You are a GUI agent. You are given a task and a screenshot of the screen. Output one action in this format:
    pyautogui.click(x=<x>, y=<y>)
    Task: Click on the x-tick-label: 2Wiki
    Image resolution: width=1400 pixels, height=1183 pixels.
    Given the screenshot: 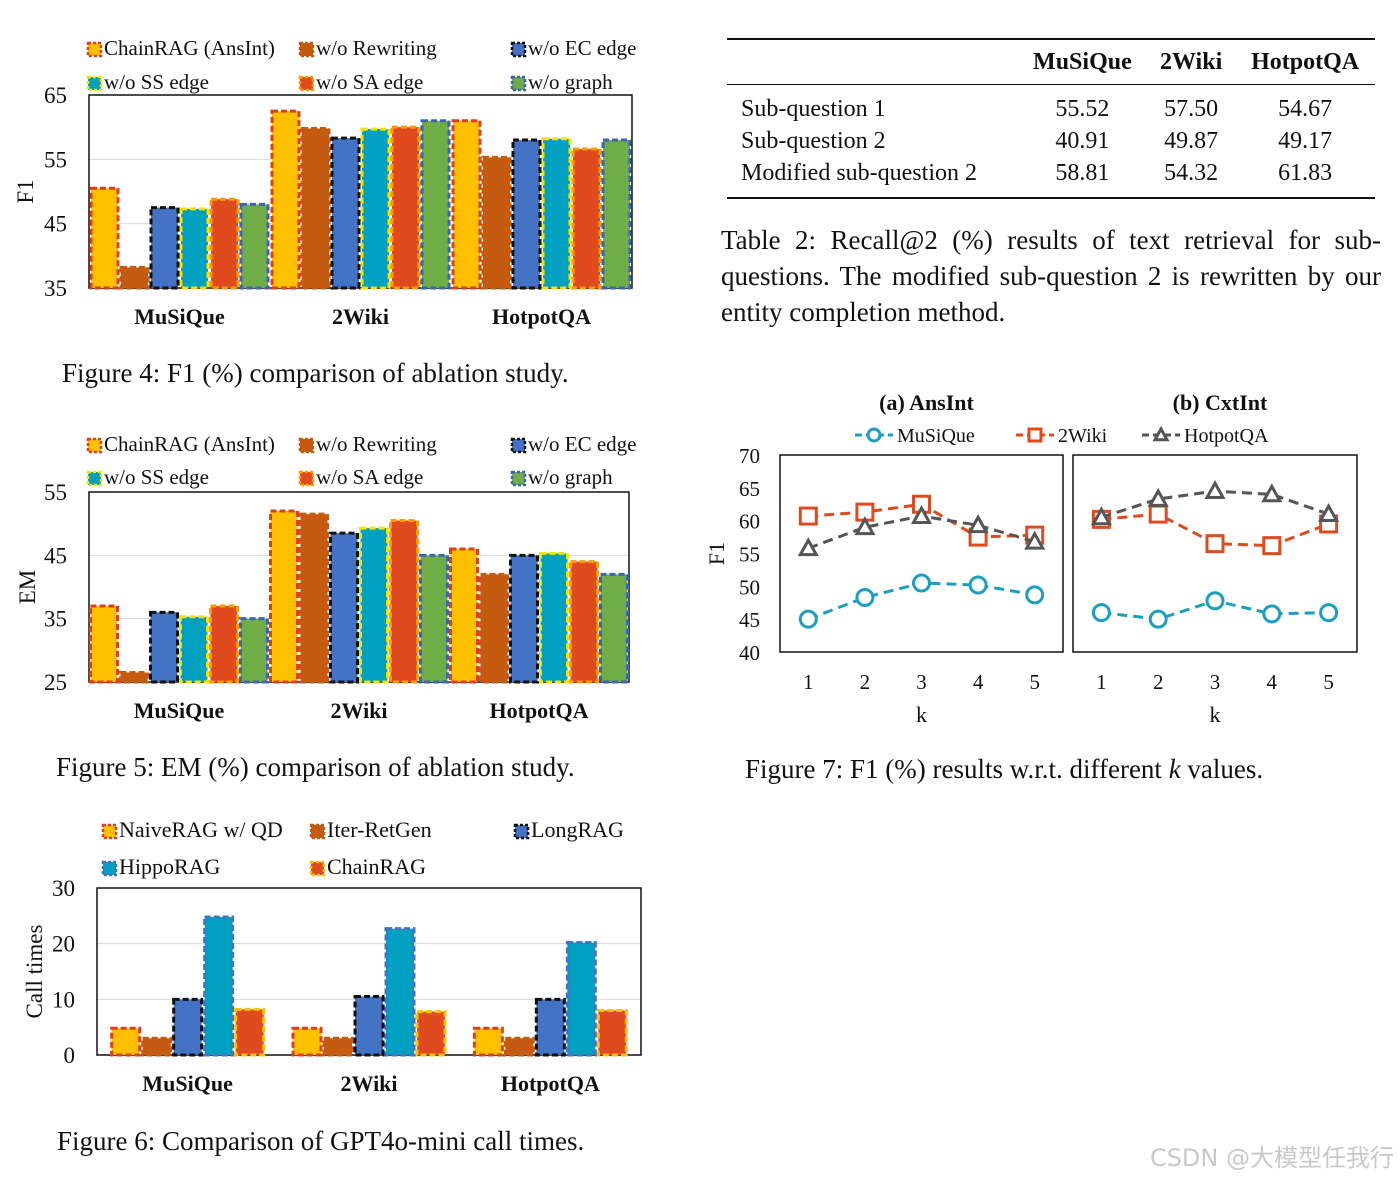 What is the action you would take?
    pyautogui.click(x=368, y=1083)
    